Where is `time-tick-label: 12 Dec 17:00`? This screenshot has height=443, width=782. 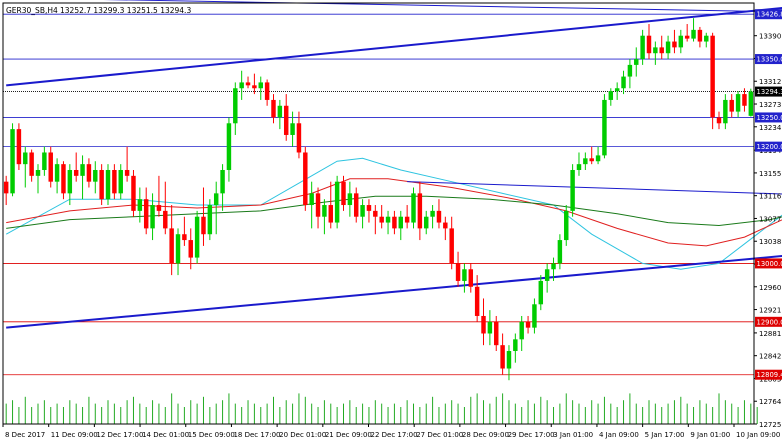
time-tick-label: 12 Dec 17:00 is located at coordinates (119, 435).